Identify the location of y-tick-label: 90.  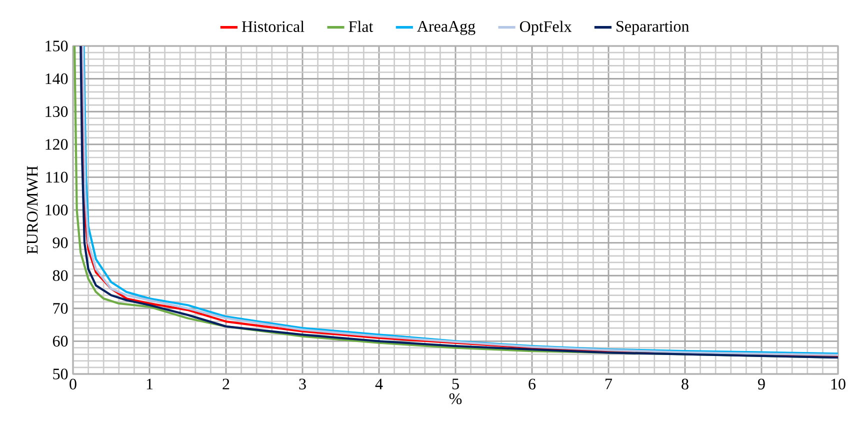
(60, 242).